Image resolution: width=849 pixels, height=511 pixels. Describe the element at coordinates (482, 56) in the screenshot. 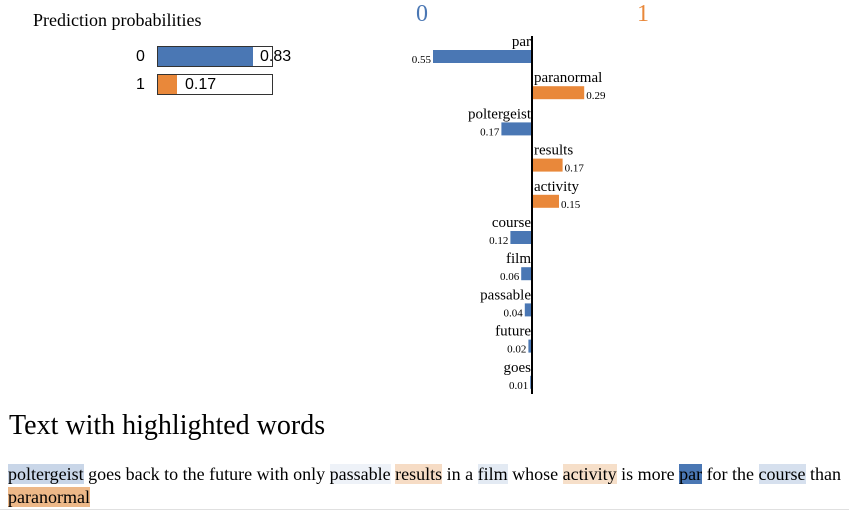

I see `feature-bar-par` at that location.